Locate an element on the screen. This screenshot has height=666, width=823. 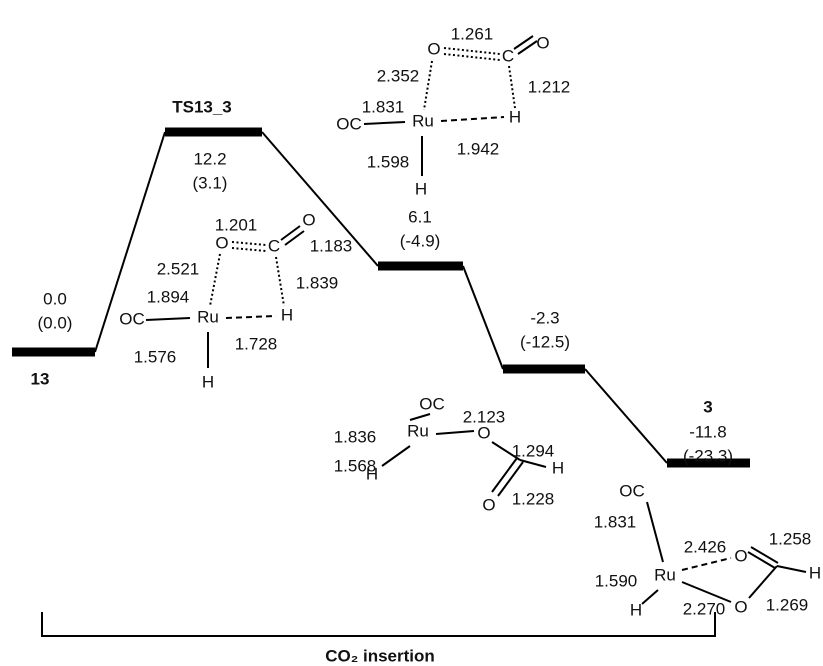
bond-length: 1.258 is located at coordinates (790, 538).